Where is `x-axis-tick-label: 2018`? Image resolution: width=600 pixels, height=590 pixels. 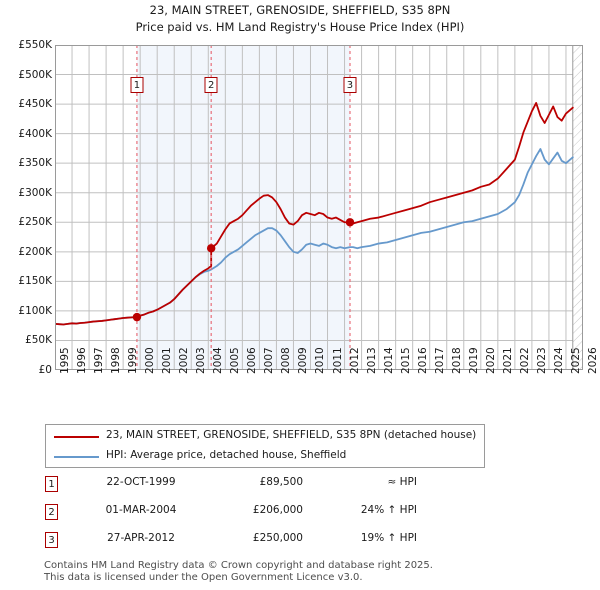
x-axis-tick-label: 2018 is located at coordinates (456, 360).